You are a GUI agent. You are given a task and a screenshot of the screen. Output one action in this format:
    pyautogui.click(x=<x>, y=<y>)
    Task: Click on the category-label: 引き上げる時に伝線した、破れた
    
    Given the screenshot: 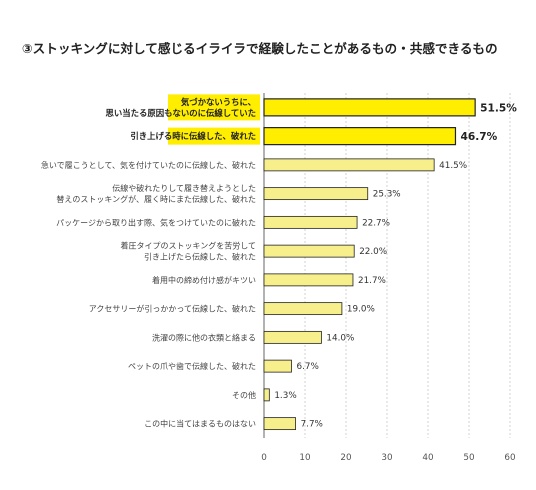 What is the action you would take?
    pyautogui.click(x=193, y=136)
    